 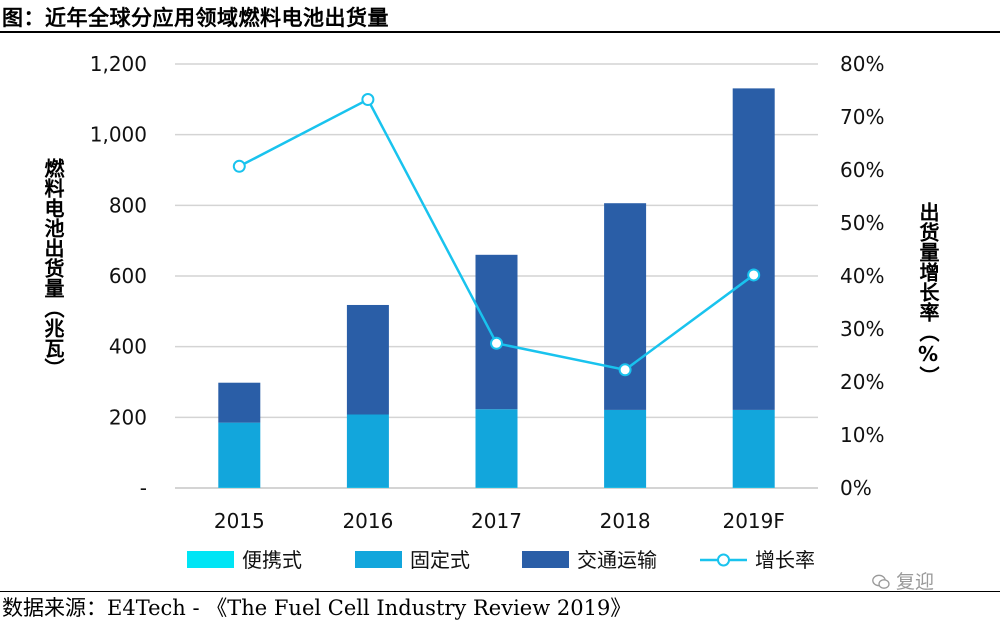 I want to click on x-tick-label: 2015, so click(x=239, y=521).